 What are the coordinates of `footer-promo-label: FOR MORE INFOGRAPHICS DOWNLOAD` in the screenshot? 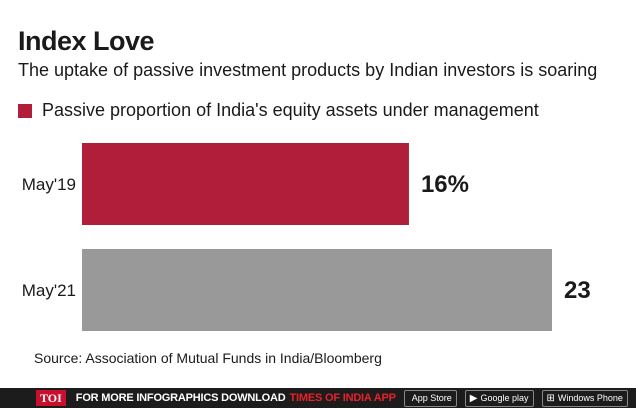 It's located at (180, 398).